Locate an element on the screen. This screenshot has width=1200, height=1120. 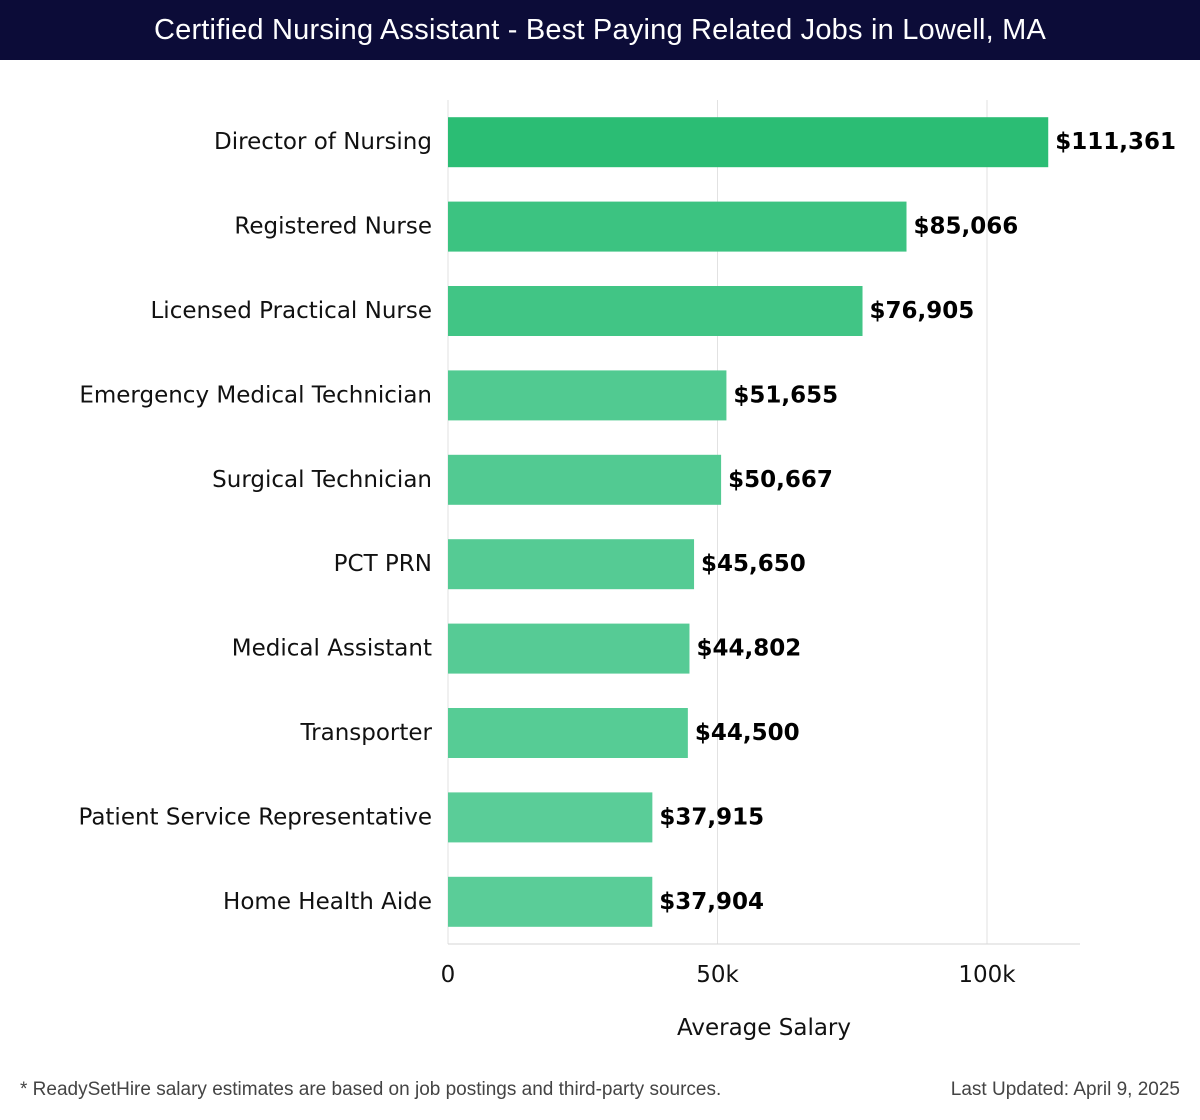
value-label-4: $50,667 is located at coordinates (780, 480).